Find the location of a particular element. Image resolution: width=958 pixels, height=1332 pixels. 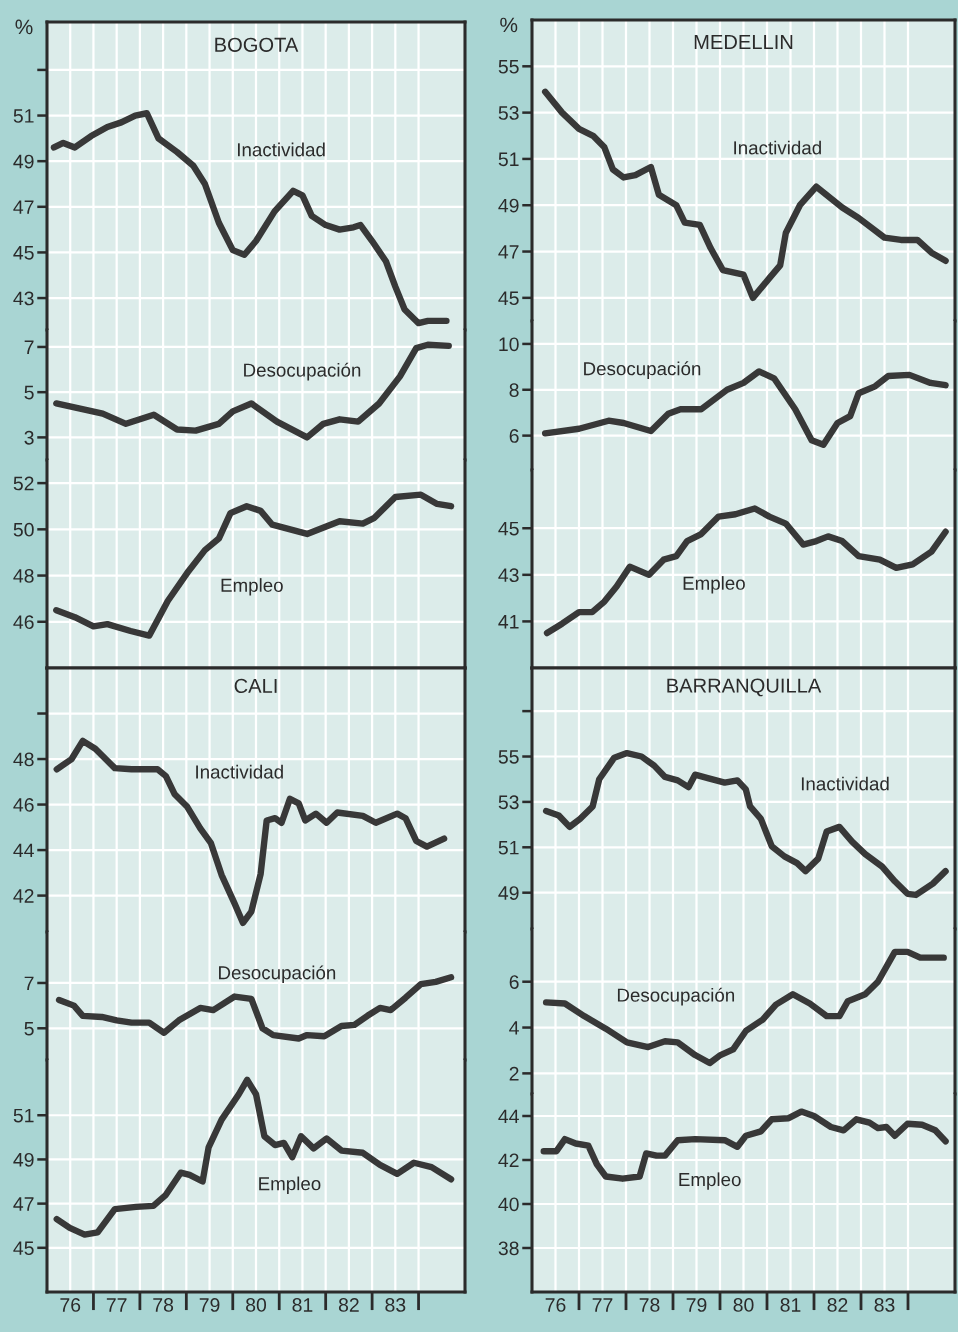

y-tick-label: 40 is located at coordinates (508, 1204).